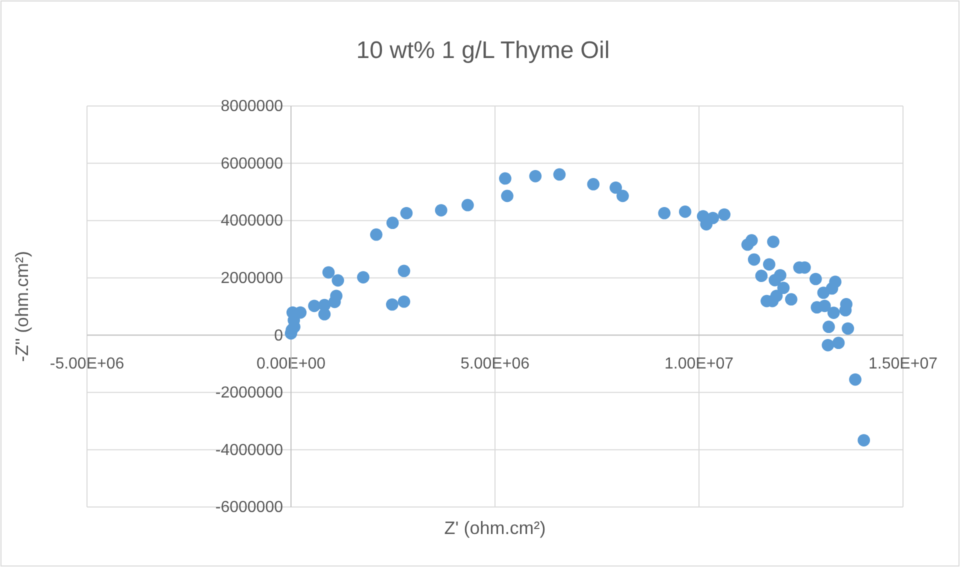  Describe the element at coordinates (249, 507) in the screenshot. I see `y-tick-label: -6000000` at that location.